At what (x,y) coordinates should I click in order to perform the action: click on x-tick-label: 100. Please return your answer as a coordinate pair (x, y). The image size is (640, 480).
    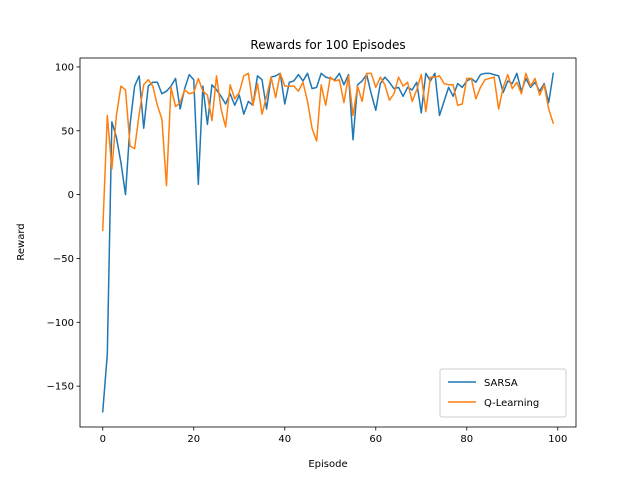
    Looking at the image, I should click on (557, 439).